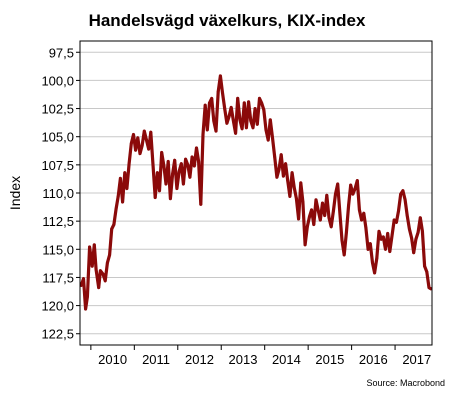  What do you see at coordinates (286, 359) in the screenshot?
I see `x-tick-label: 2014` at bounding box center [286, 359].